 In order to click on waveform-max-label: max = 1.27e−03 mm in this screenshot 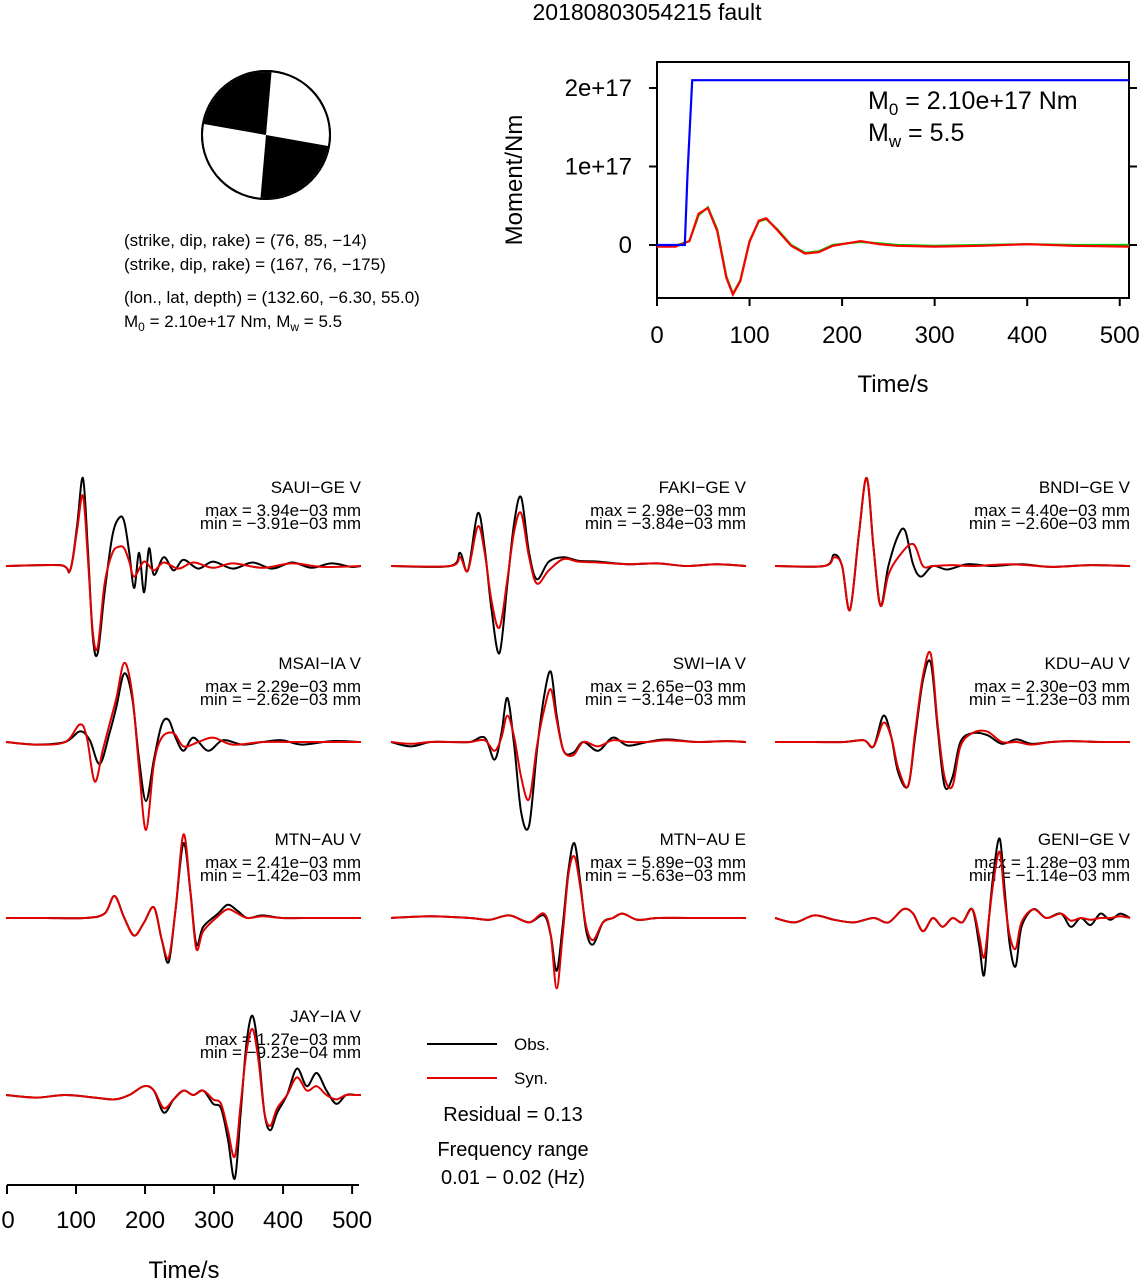, I will do `click(283, 1039)`.